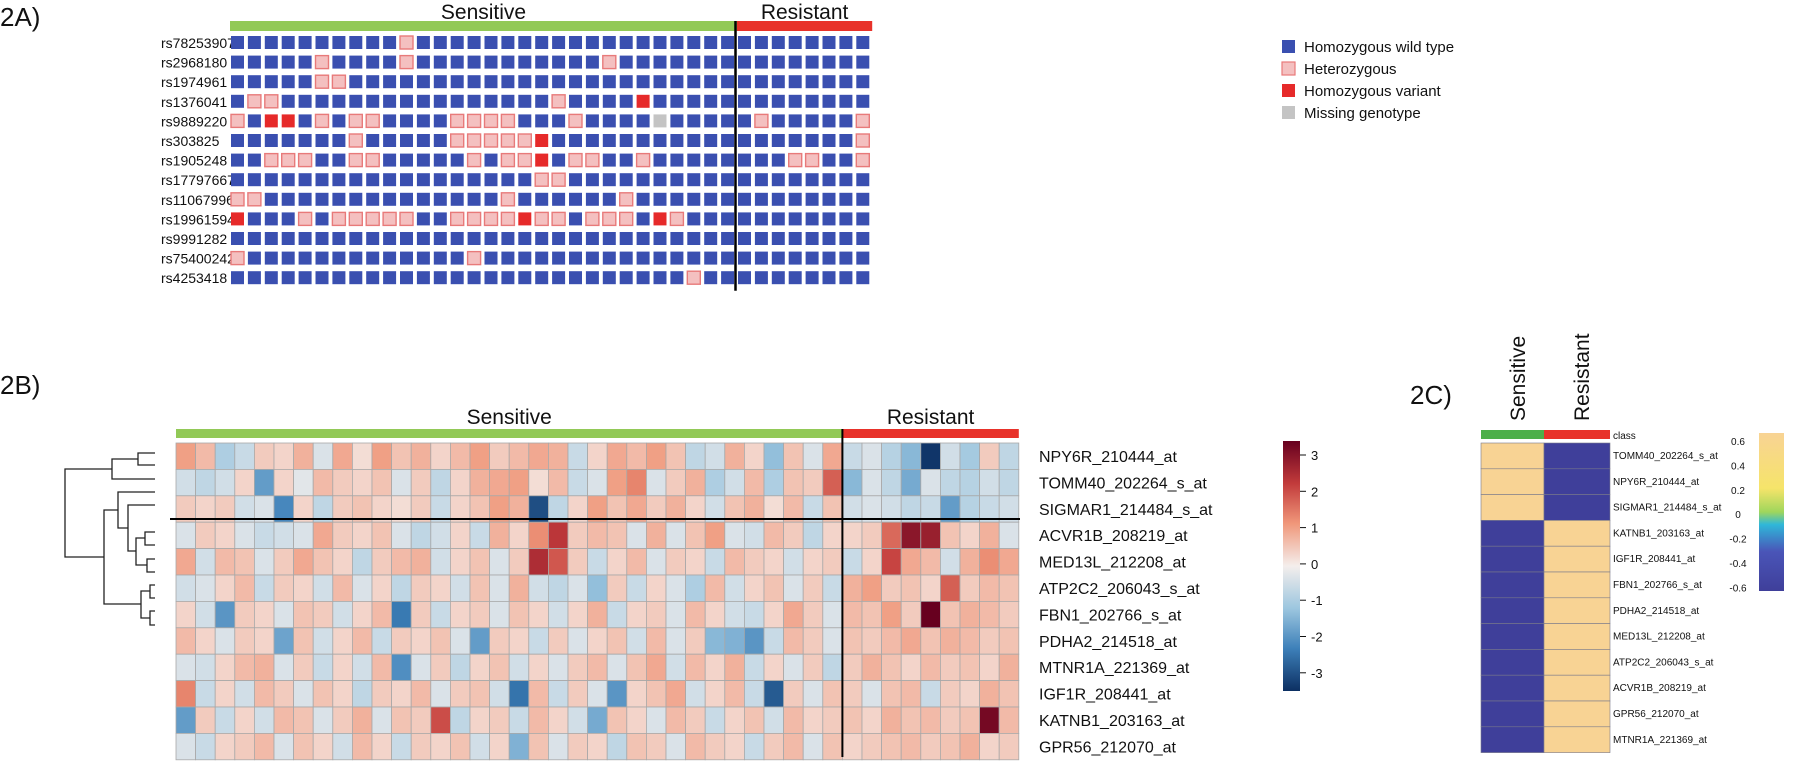 This screenshot has height=772, width=1800. What do you see at coordinates (197, 200) in the screenshot?
I see `snp-label: rs11067996` at bounding box center [197, 200].